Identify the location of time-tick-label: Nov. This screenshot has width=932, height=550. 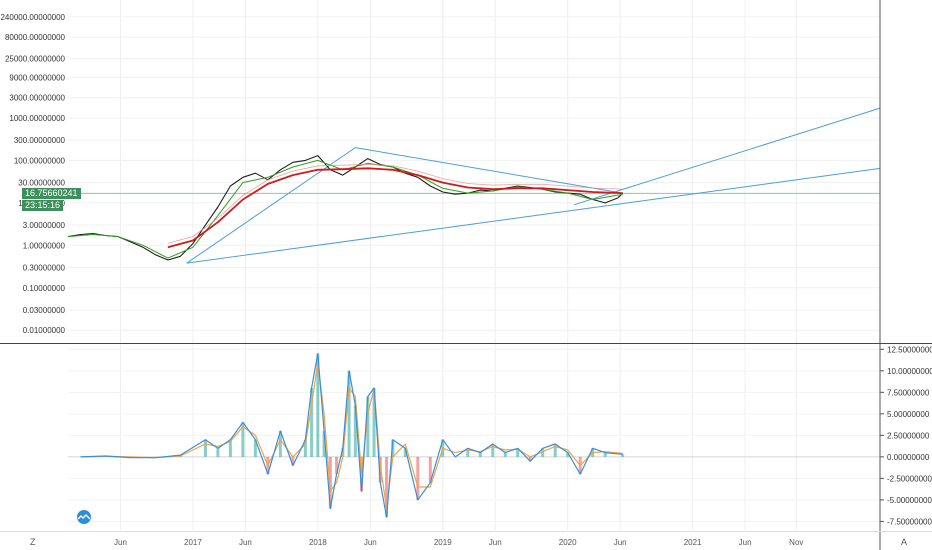
(796, 542).